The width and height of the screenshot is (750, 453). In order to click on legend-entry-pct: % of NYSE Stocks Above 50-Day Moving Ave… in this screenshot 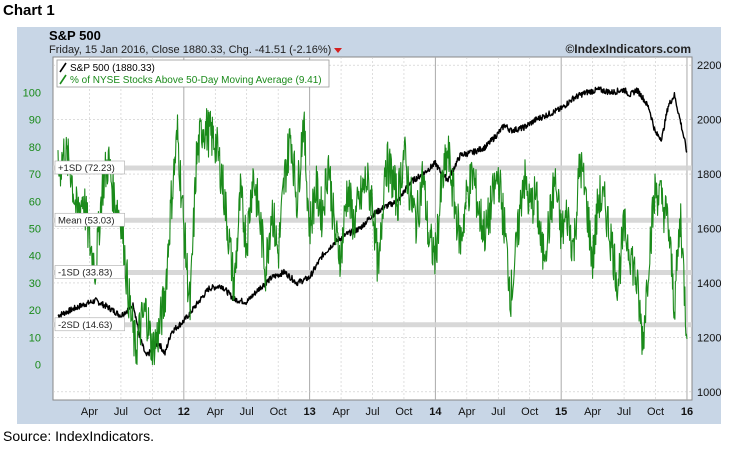, I will do `click(196, 80)`.